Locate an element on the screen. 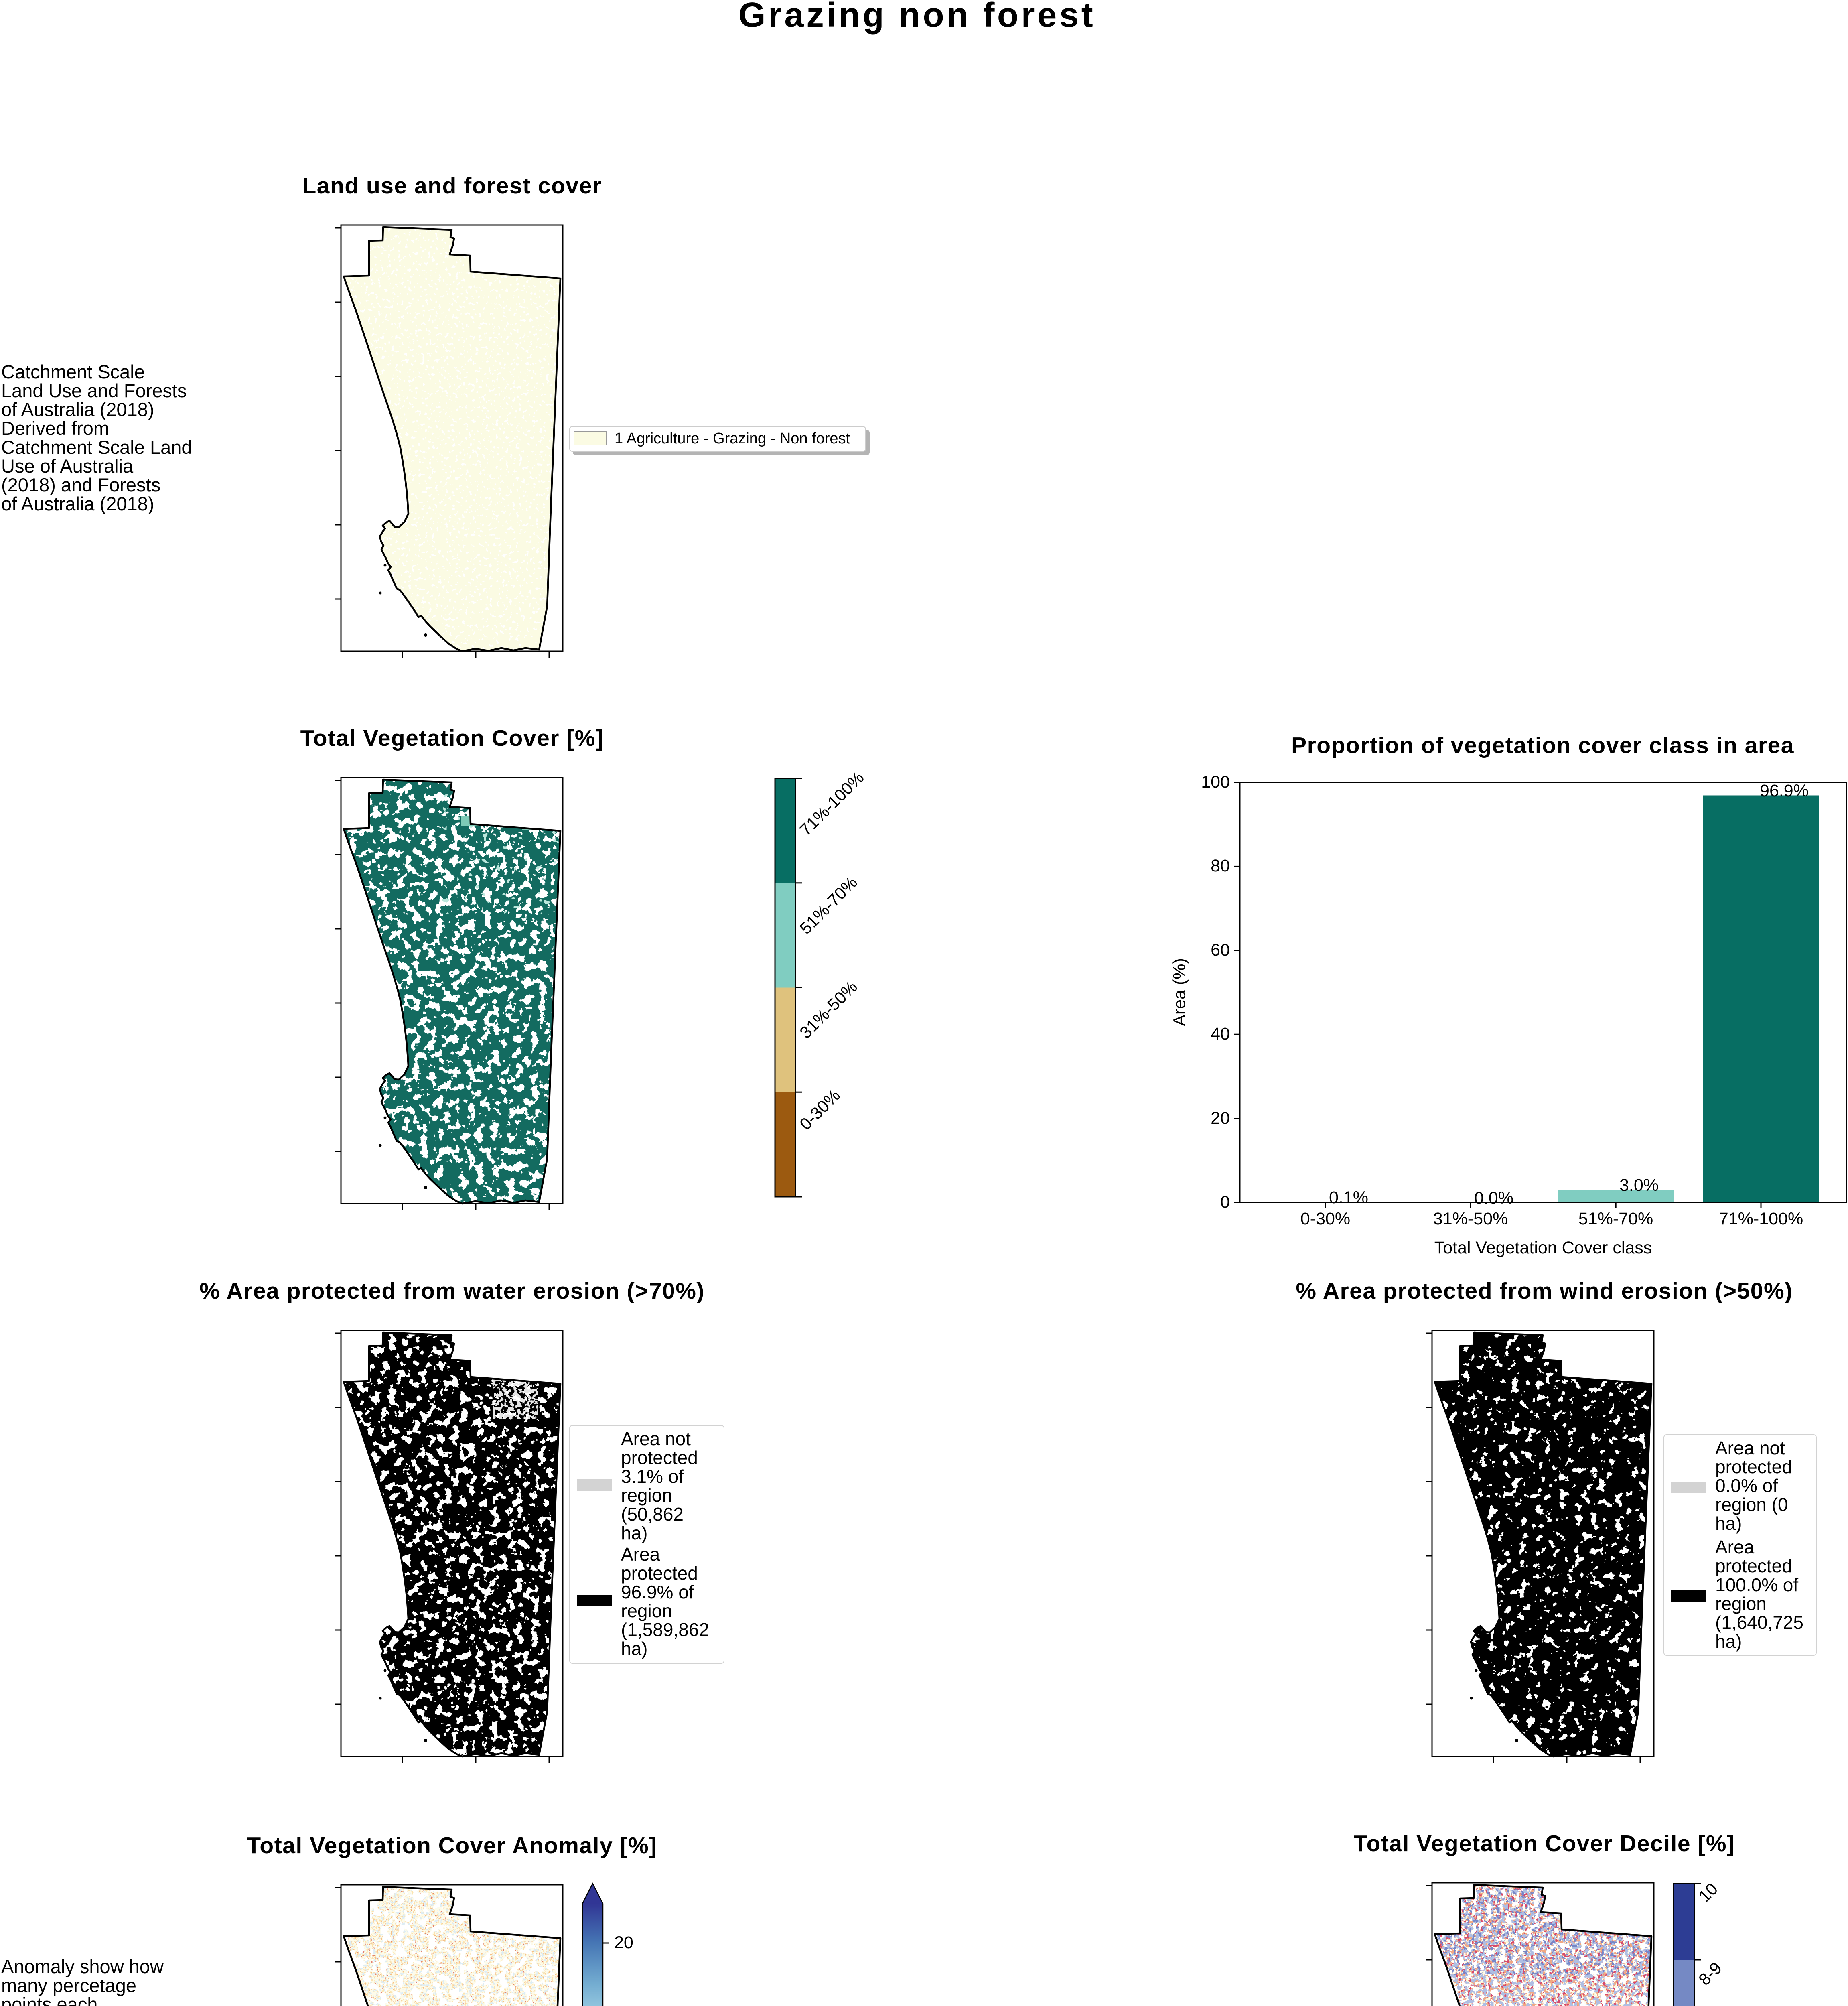 This screenshot has width=1848, height=2006. svg-text: 0-30% is located at coordinates (820, 1110).